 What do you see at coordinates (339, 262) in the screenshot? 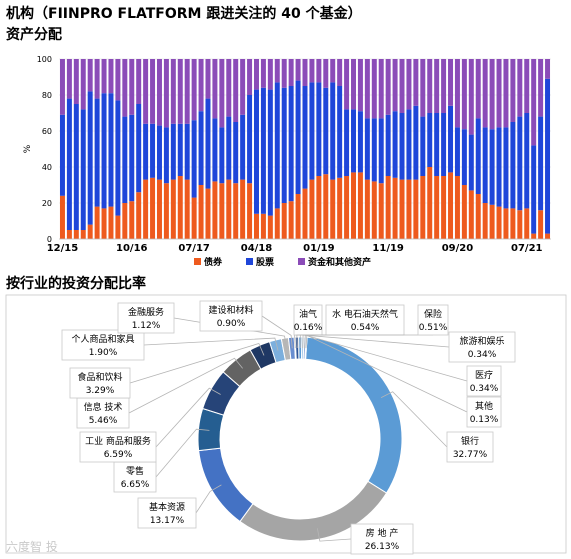
I see `legend-label: 资金和其他资产` at bounding box center [339, 262].